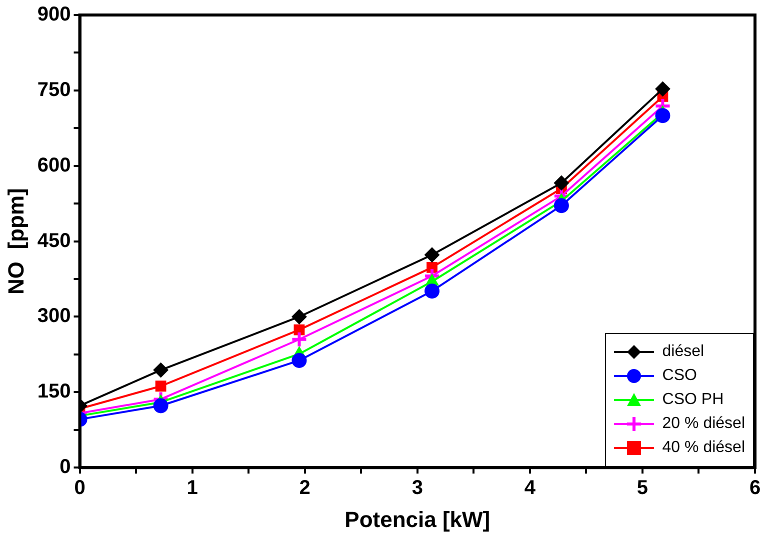 This screenshot has height=538, width=767. I want to click on x-tick-label: 1, so click(192, 488).